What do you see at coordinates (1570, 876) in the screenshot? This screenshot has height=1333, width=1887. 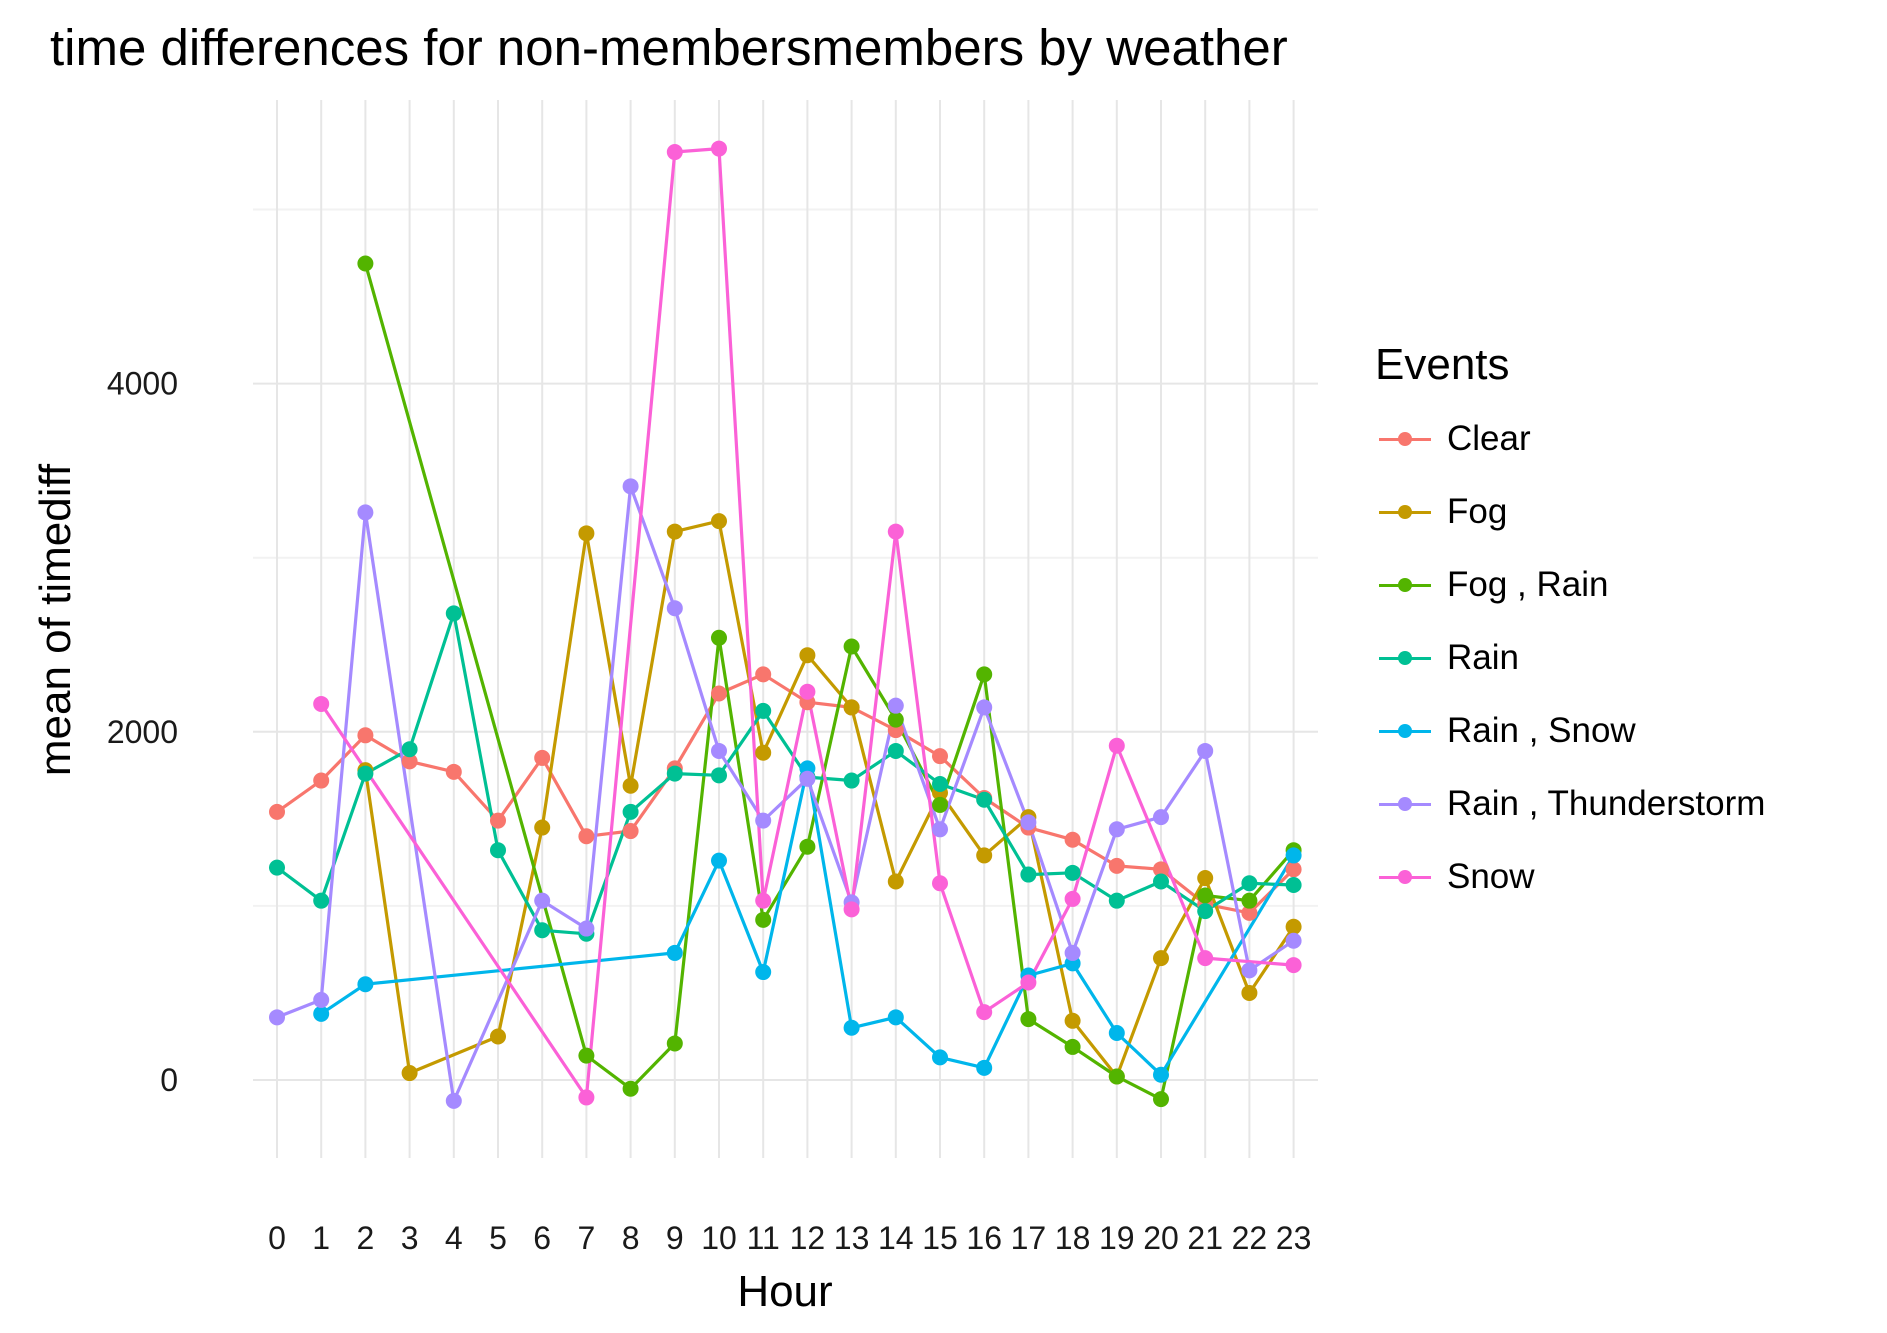 I see `legend-item-snow: Snow` at bounding box center [1570, 876].